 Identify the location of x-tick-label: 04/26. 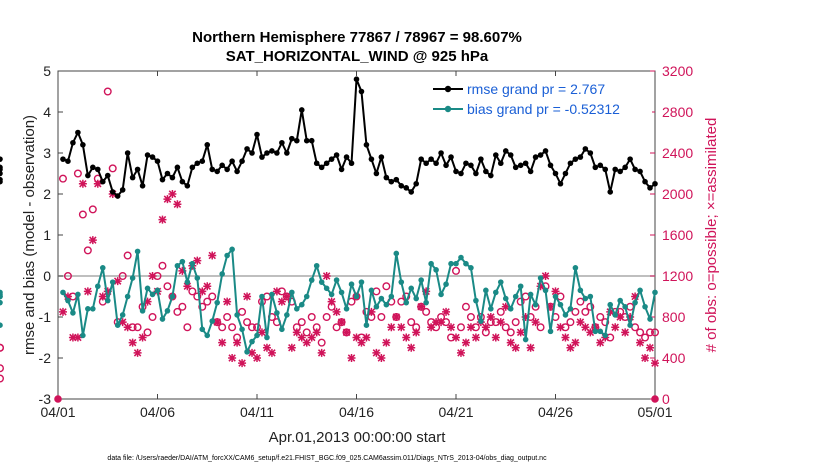
(555, 412).